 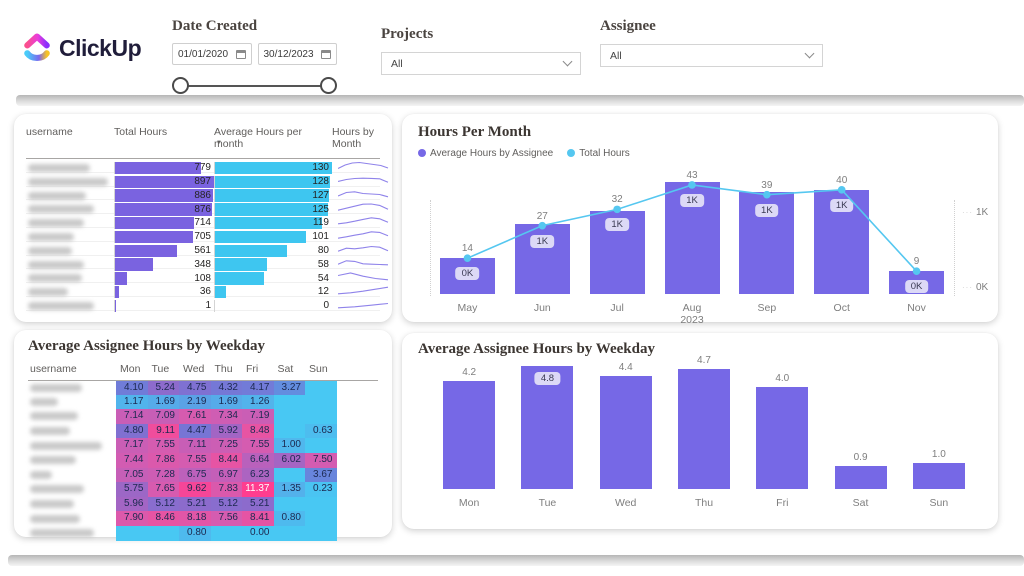 I want to click on heatmap-cell: 7.14, so click(x=132, y=416).